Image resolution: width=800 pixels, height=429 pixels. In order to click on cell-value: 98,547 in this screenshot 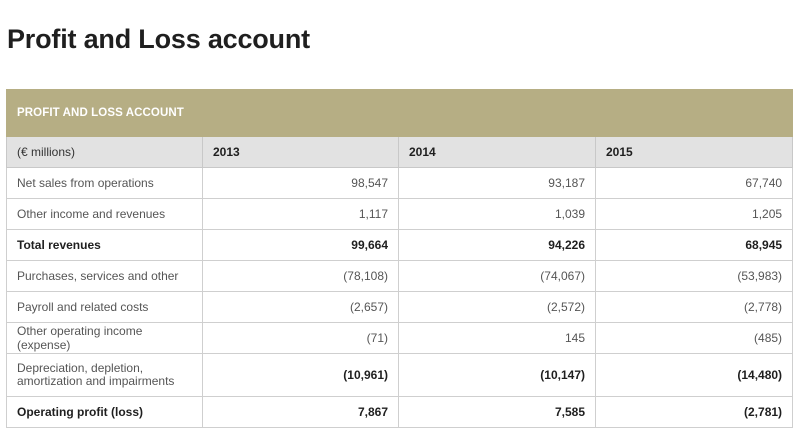, I will do `click(300, 183)`.